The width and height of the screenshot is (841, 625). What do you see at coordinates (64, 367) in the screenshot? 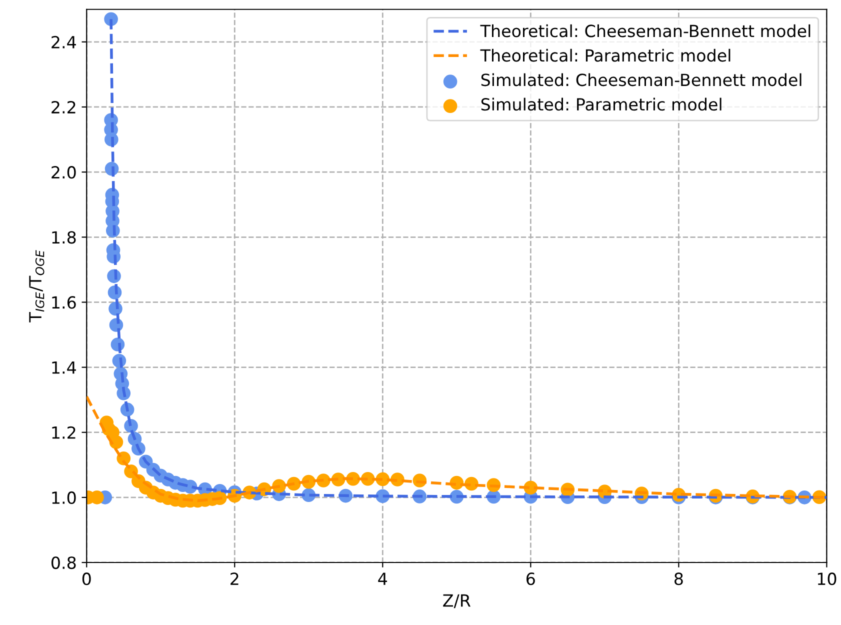
I see `y-tick-label: 1.4` at bounding box center [64, 367].